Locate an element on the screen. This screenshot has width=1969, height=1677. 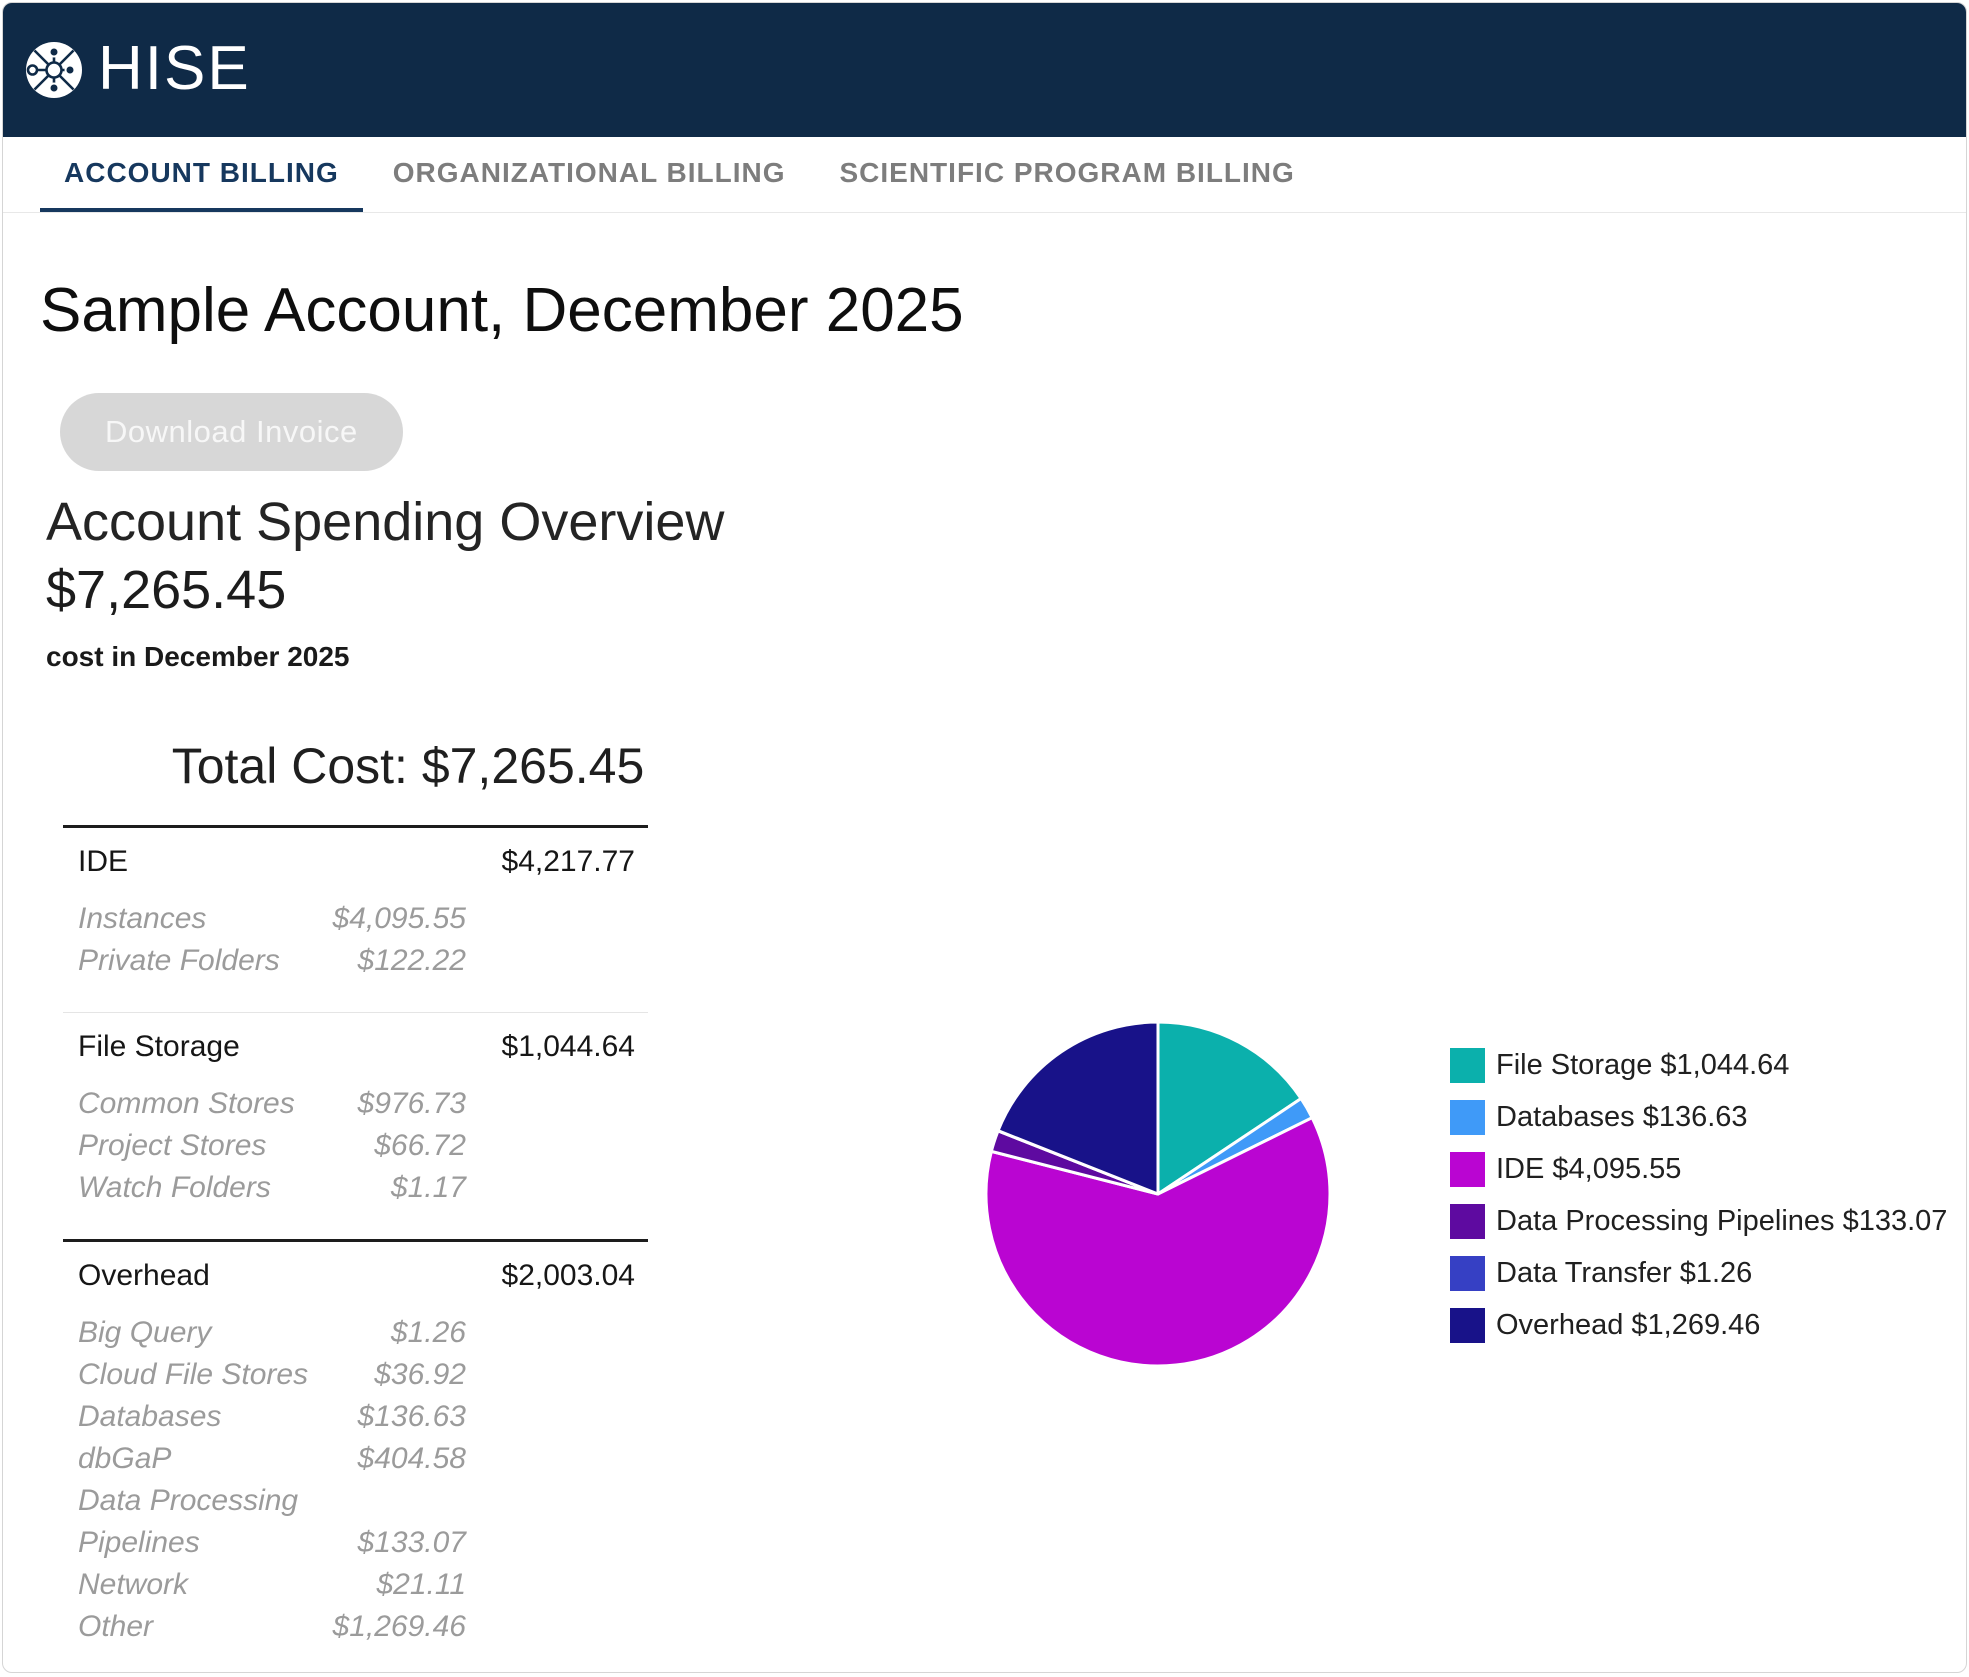
cost-line-item: Data Processing Pipelines $133.07 is located at coordinates (355, 1522).